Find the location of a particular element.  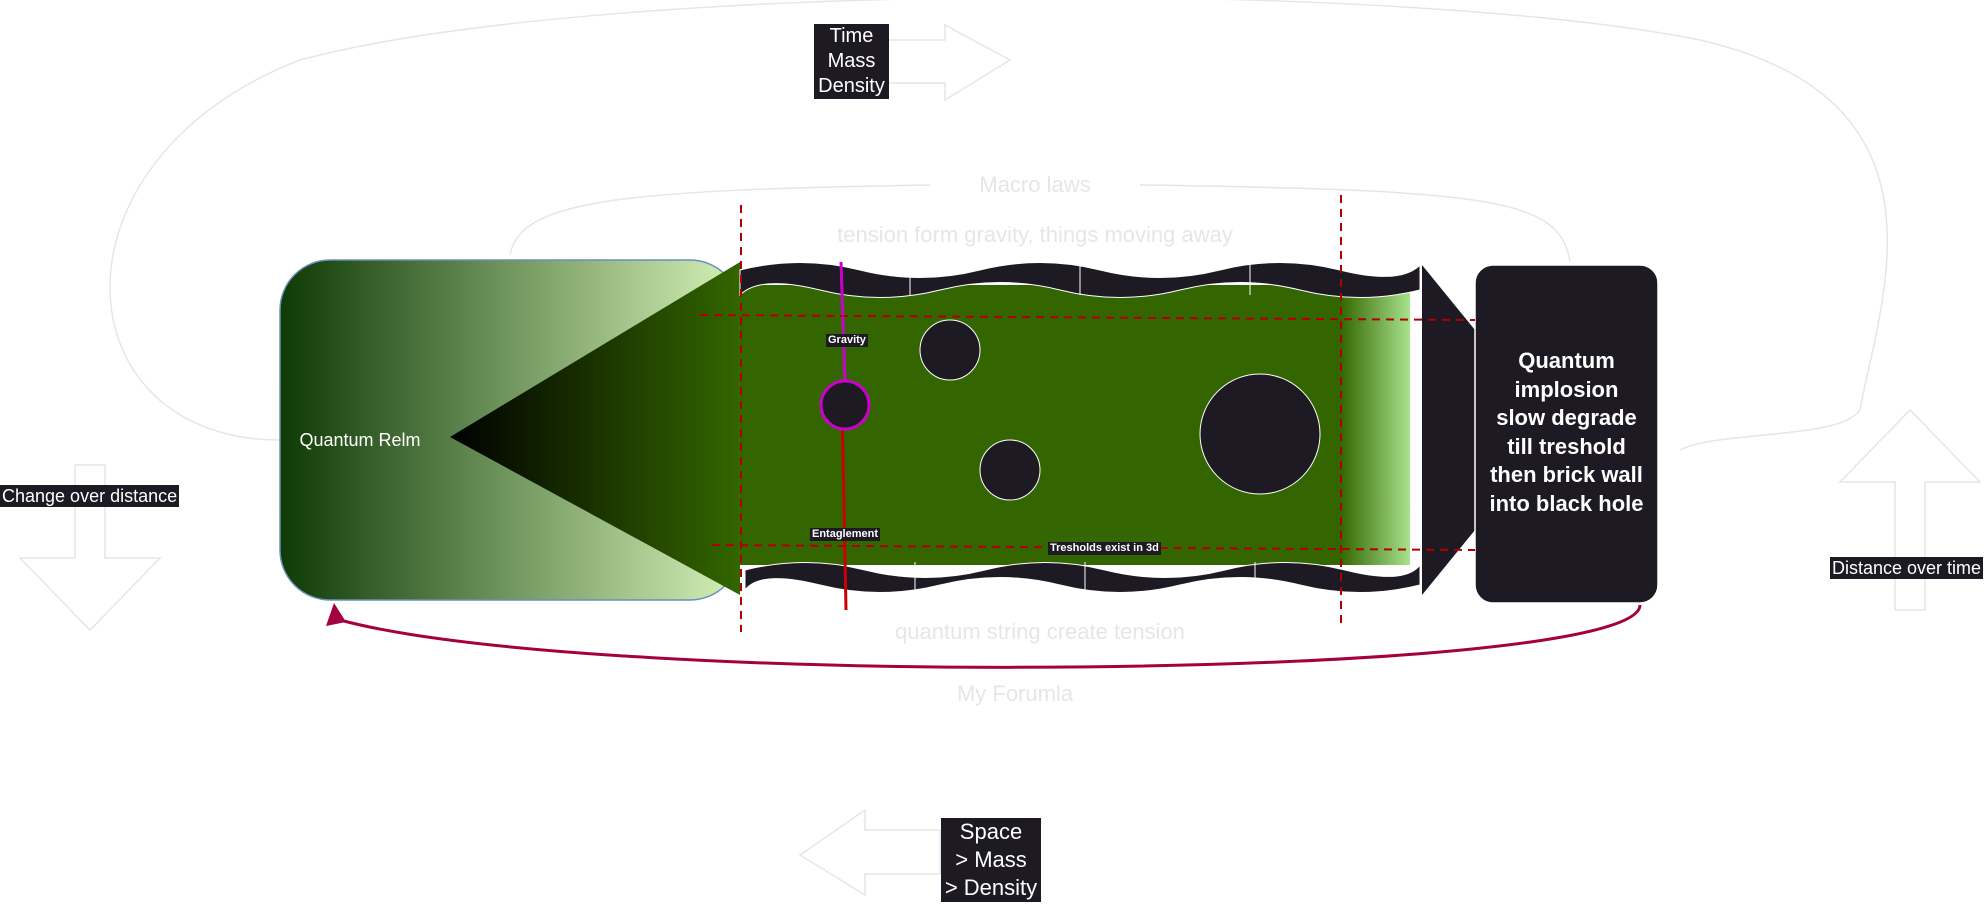

bottom-wave-strip is located at coordinates (1082, 577).